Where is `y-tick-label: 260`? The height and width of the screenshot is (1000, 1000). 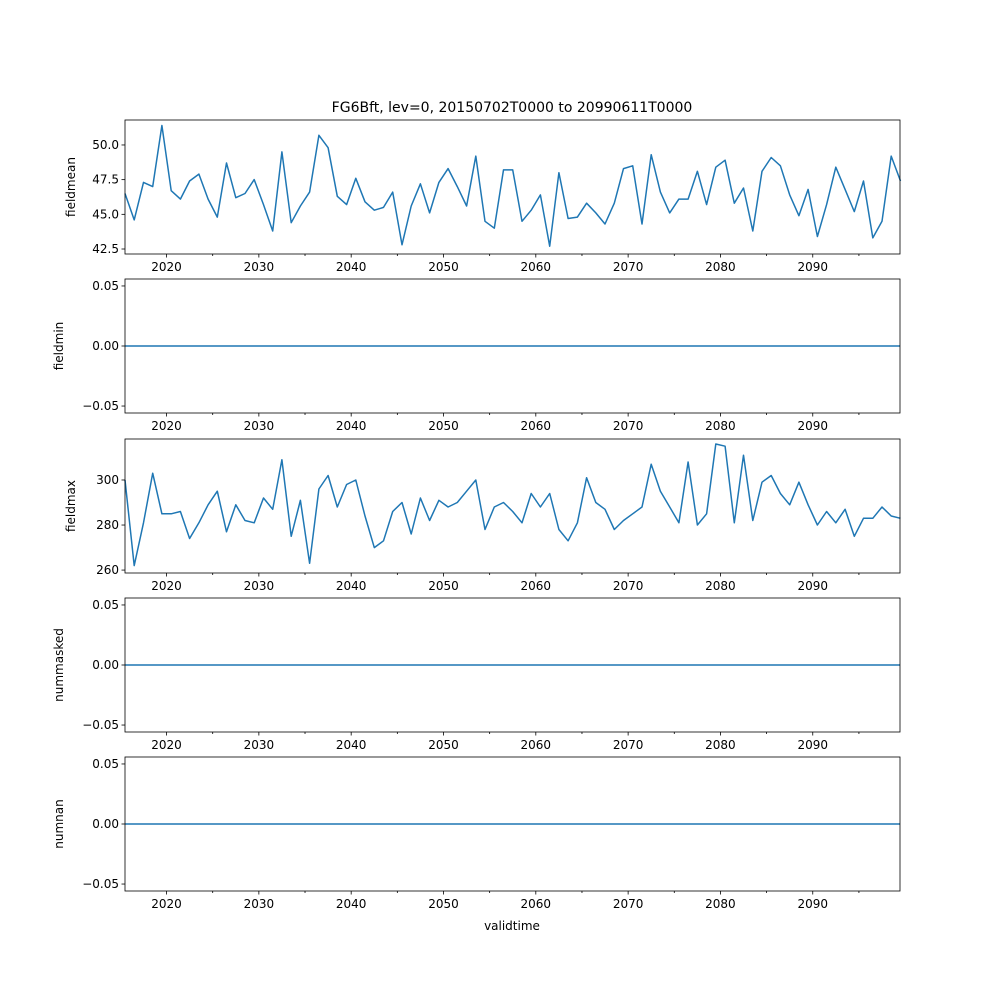
y-tick-label: 260 is located at coordinates (107, 570).